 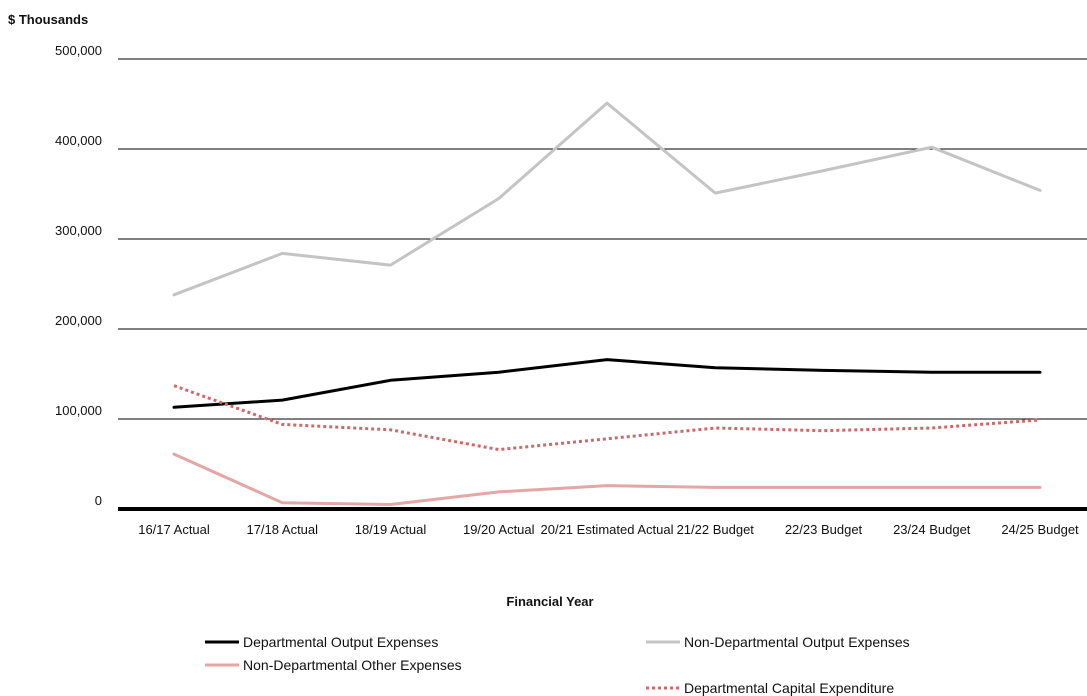 What do you see at coordinates (549, 601) in the screenshot?
I see `x-axis-title: Financial Year` at bounding box center [549, 601].